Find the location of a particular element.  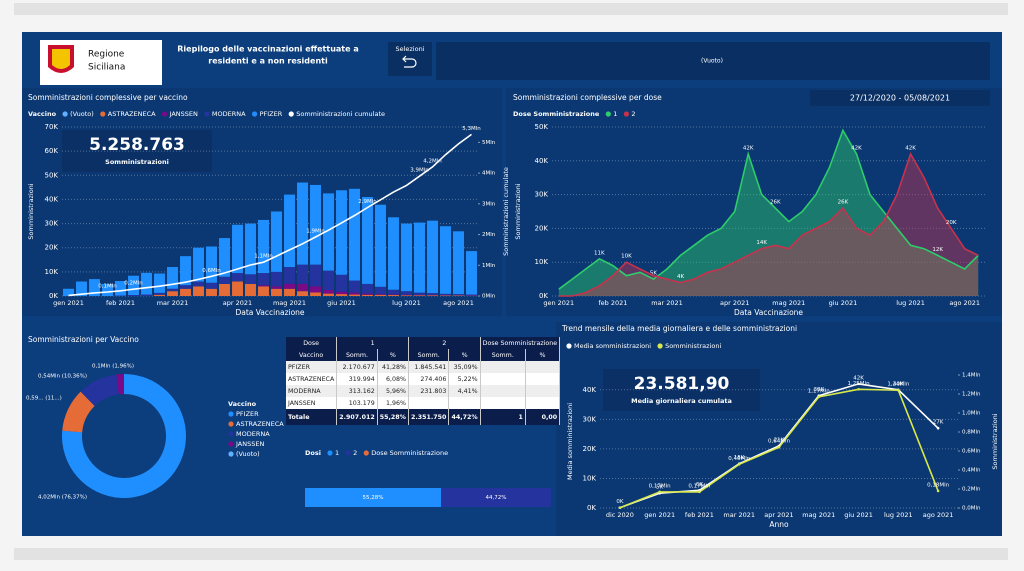

legend-label: 2 is located at coordinates (633, 114).